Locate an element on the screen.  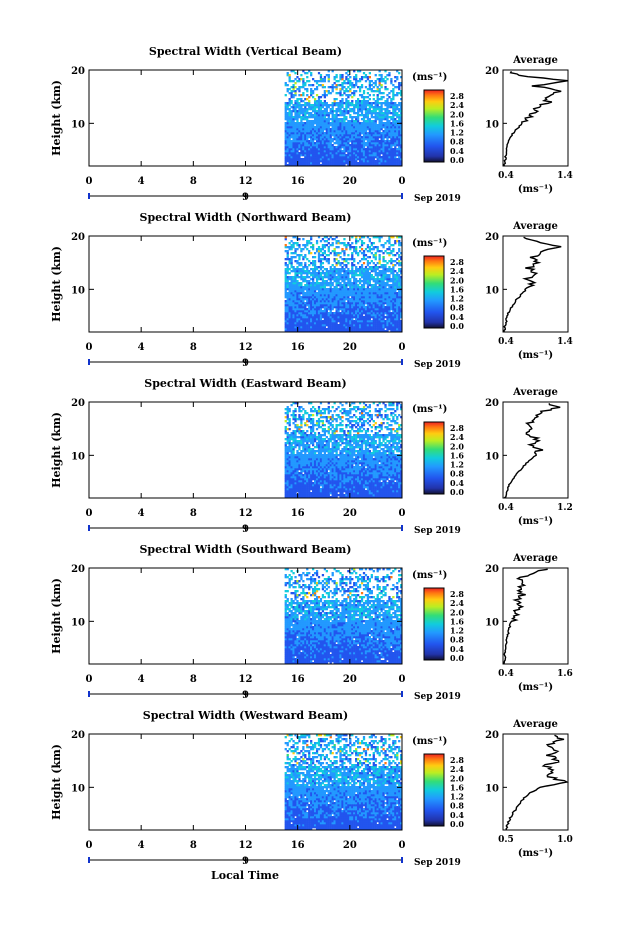
y-axis-label: Height (km) is located at coordinates (56, 450).